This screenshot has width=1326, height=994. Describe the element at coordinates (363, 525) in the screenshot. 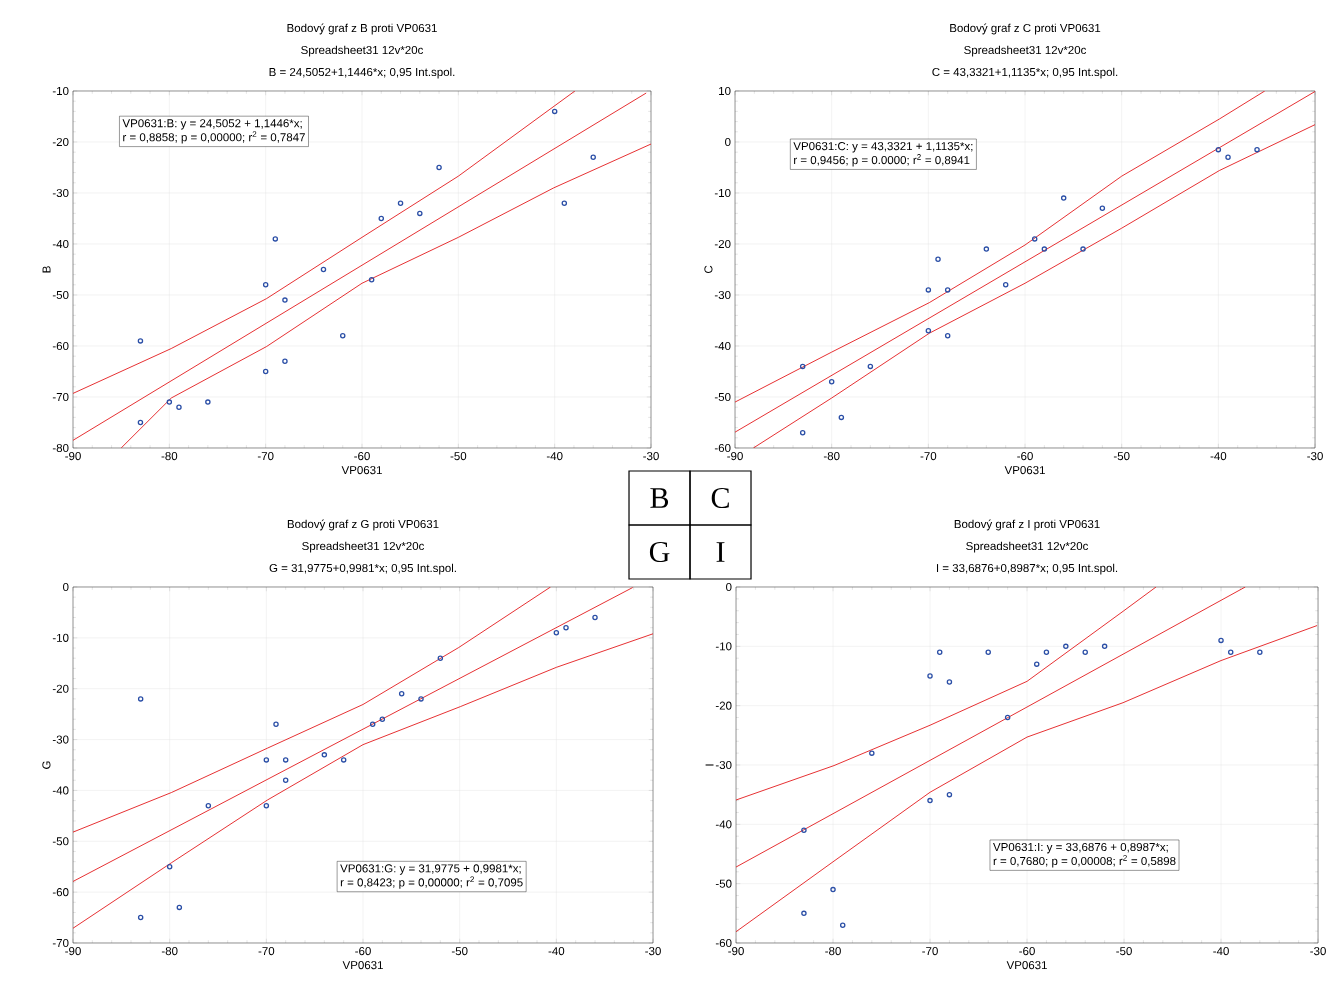

I see `chart-title: Bodový graf z G proti VP0631` at that location.